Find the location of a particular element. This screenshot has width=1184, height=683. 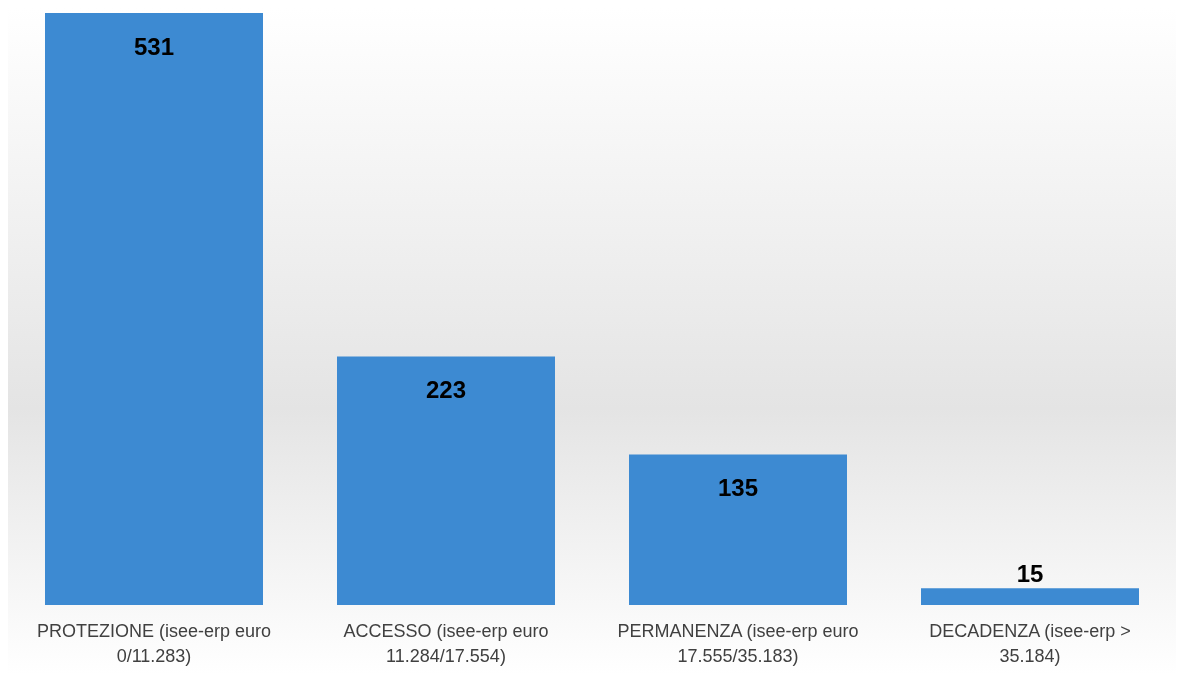

data-label: 531 is located at coordinates (154, 46).